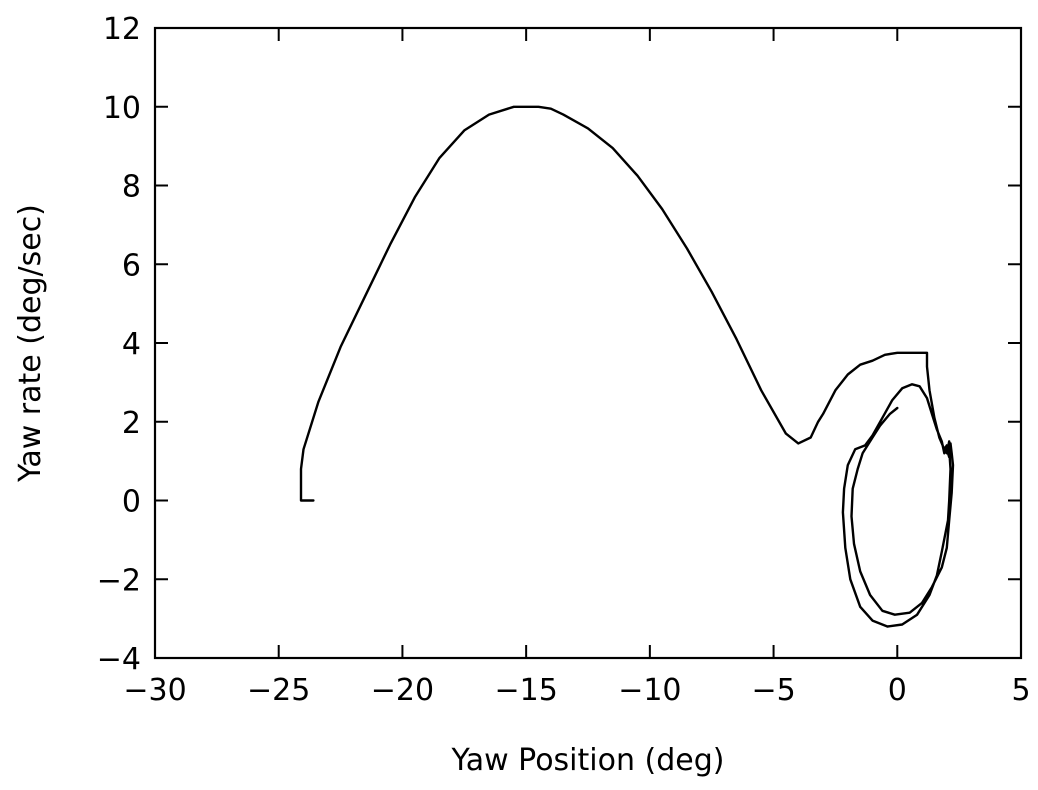  I want to click on y-tick-labels: −4 −2 0 2 4 6 8 10 12, so click(119, 344).